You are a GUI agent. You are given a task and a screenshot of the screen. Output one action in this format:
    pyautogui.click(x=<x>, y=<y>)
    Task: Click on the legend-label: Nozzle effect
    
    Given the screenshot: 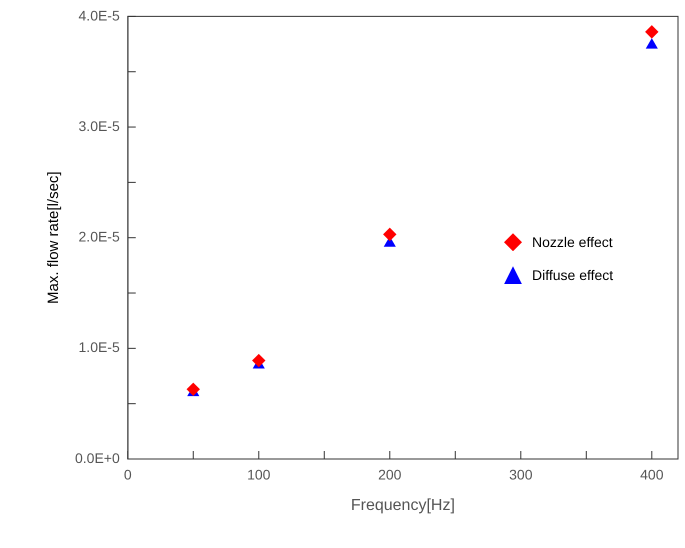 What is the action you would take?
    pyautogui.click(x=572, y=242)
    